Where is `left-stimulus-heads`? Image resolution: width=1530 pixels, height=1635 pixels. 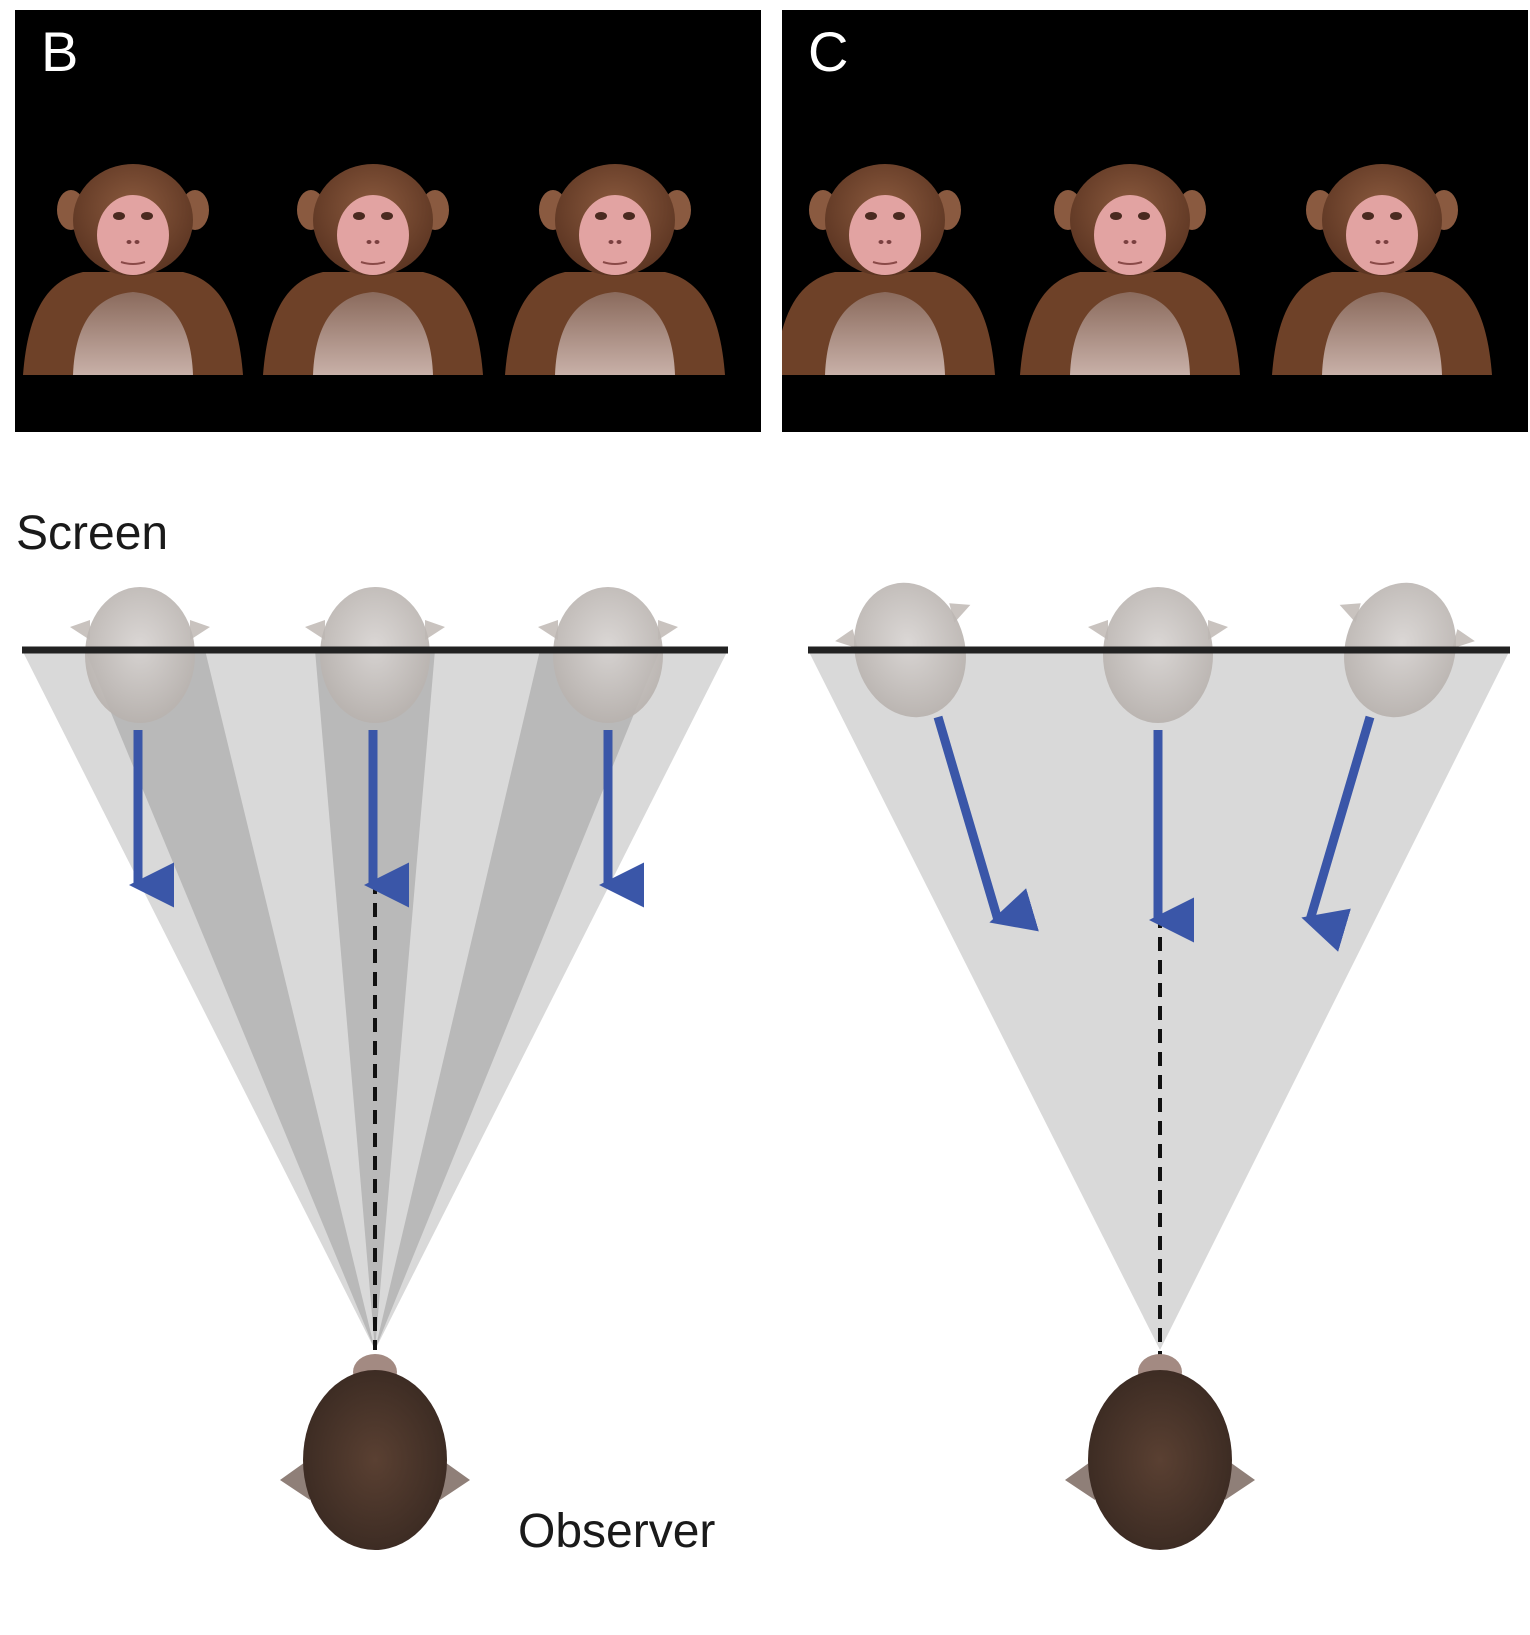 left-stimulus-heads is located at coordinates (374, 655).